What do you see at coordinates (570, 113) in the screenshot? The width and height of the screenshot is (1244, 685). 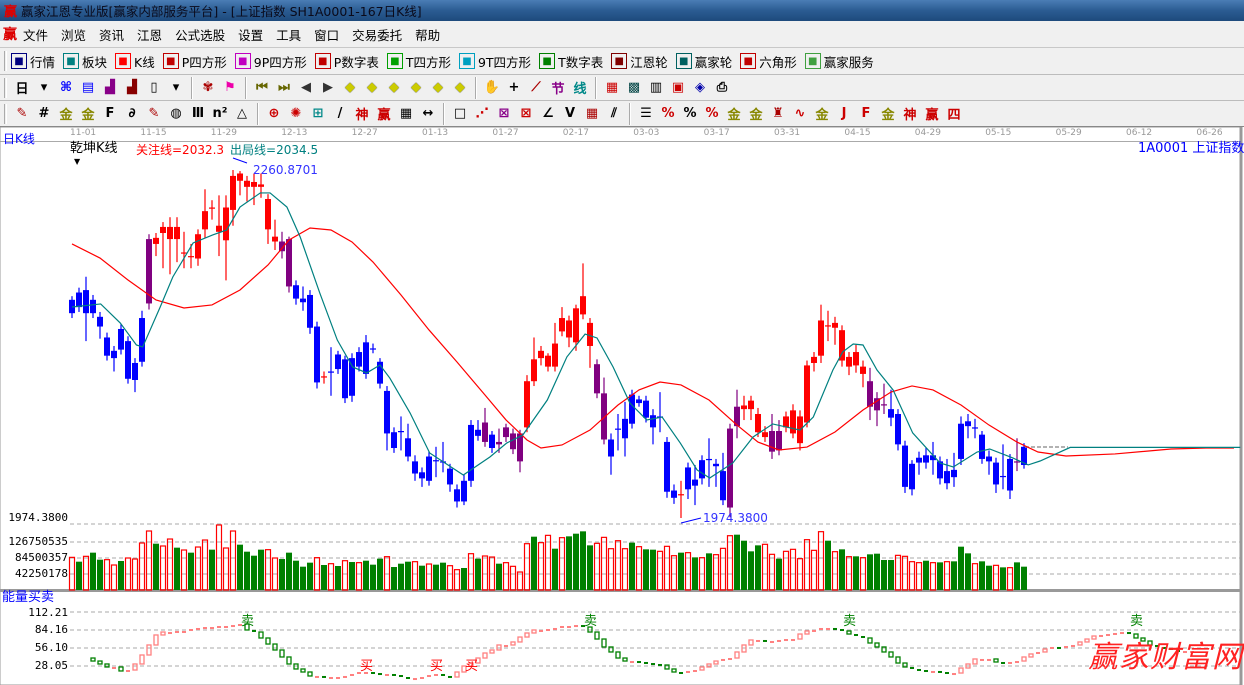 I see `v-icon: V` at bounding box center [570, 113].